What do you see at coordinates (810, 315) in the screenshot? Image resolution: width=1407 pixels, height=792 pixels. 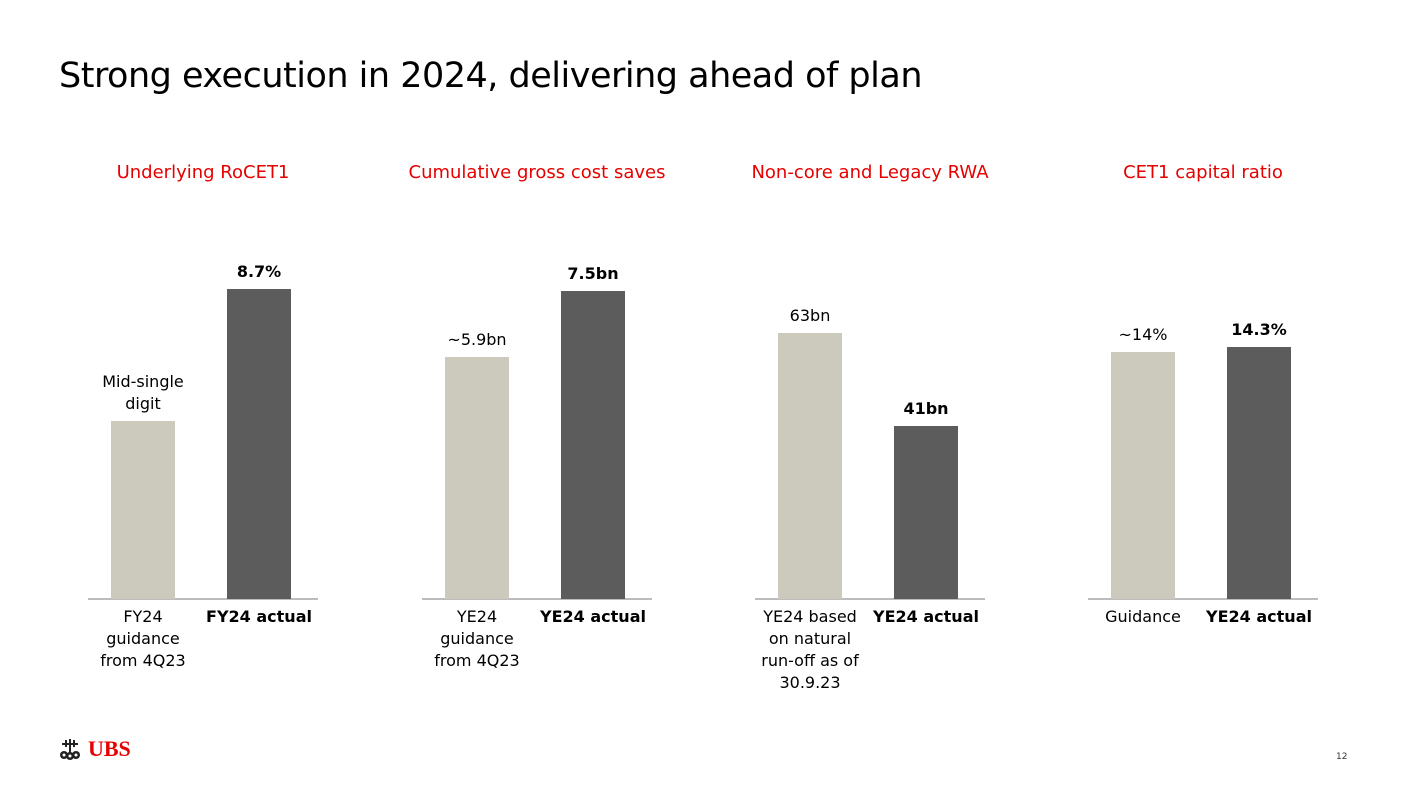 I see `data-label: 63bn` at bounding box center [810, 315].